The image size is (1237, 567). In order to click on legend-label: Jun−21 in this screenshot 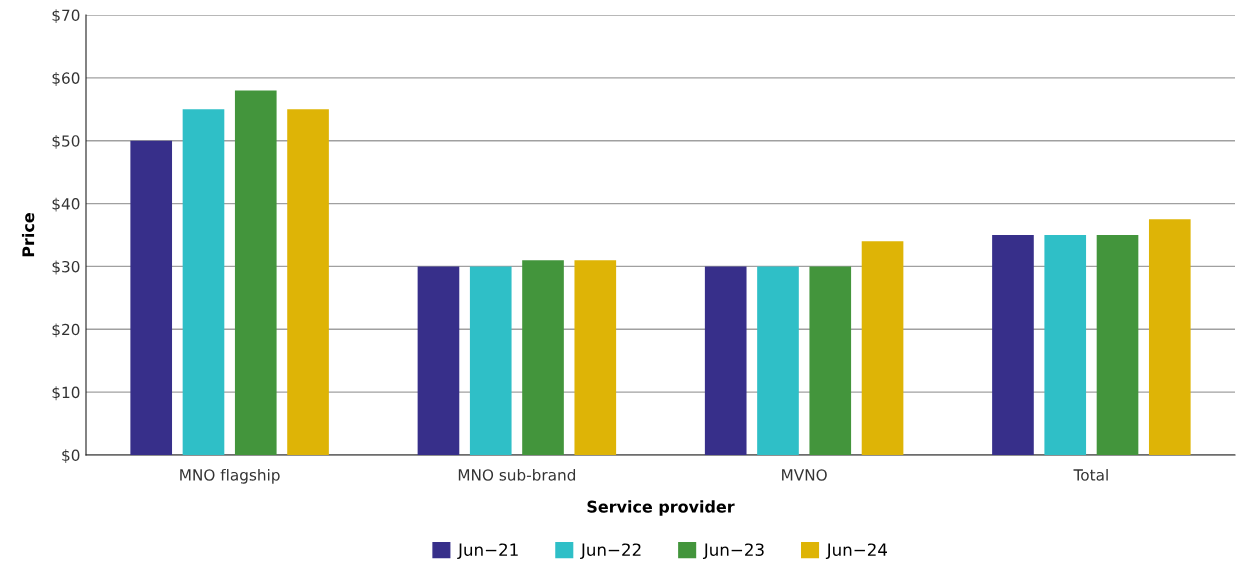, I will do `click(487, 551)`.